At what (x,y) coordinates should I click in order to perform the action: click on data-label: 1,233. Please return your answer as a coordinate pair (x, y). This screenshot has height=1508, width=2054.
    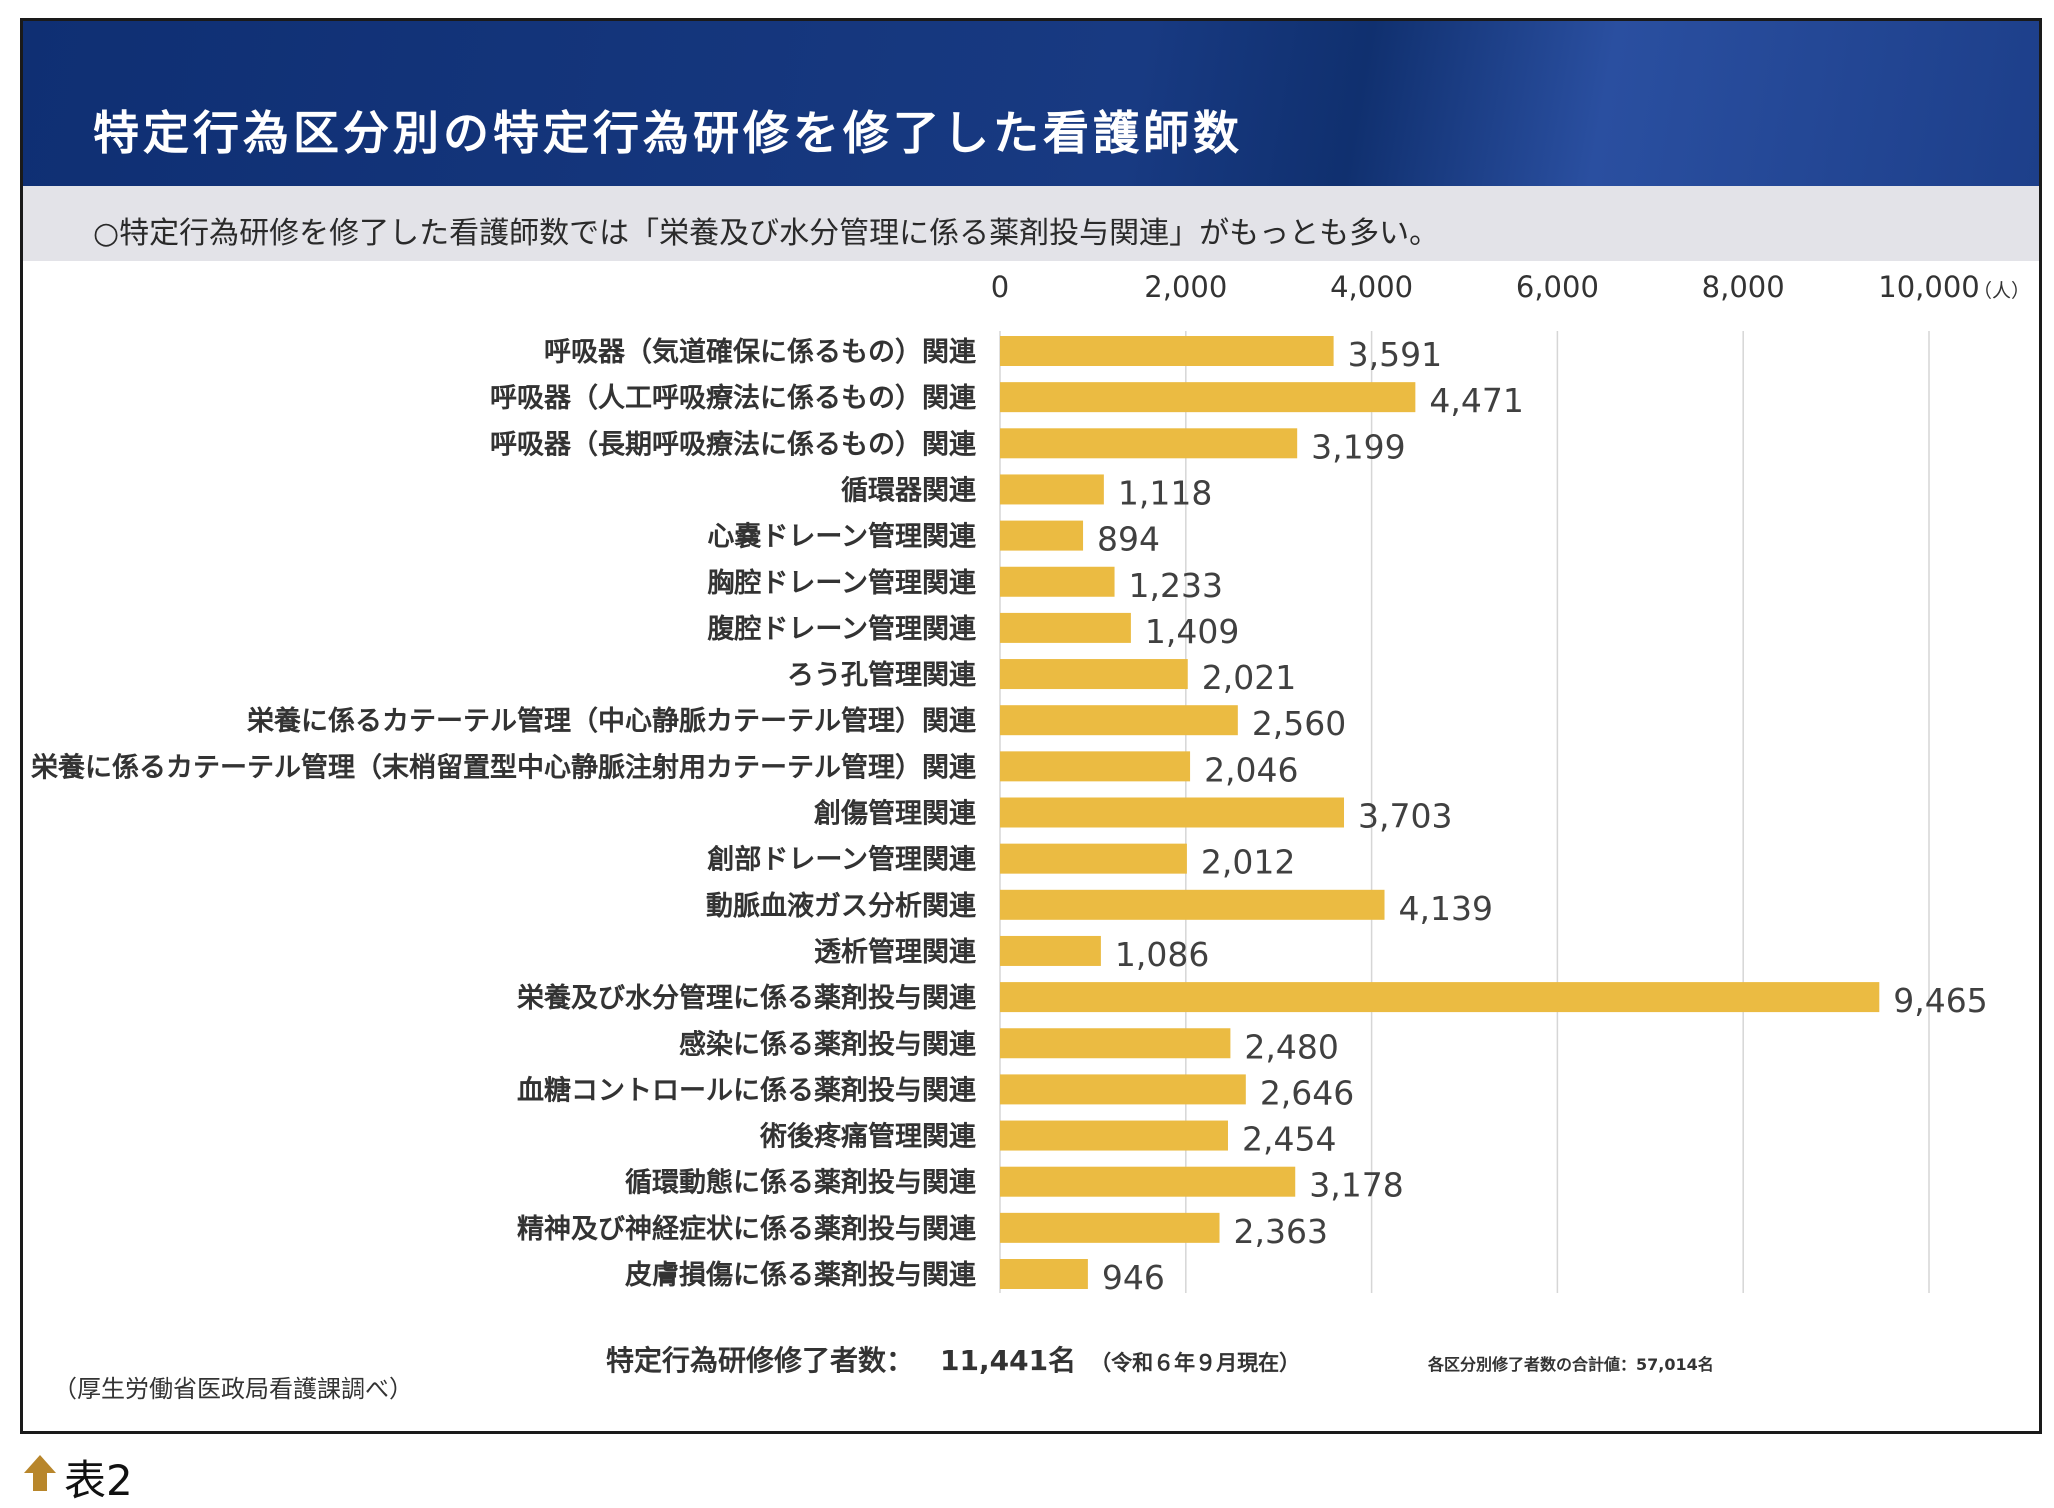
    Looking at the image, I should click on (1176, 585).